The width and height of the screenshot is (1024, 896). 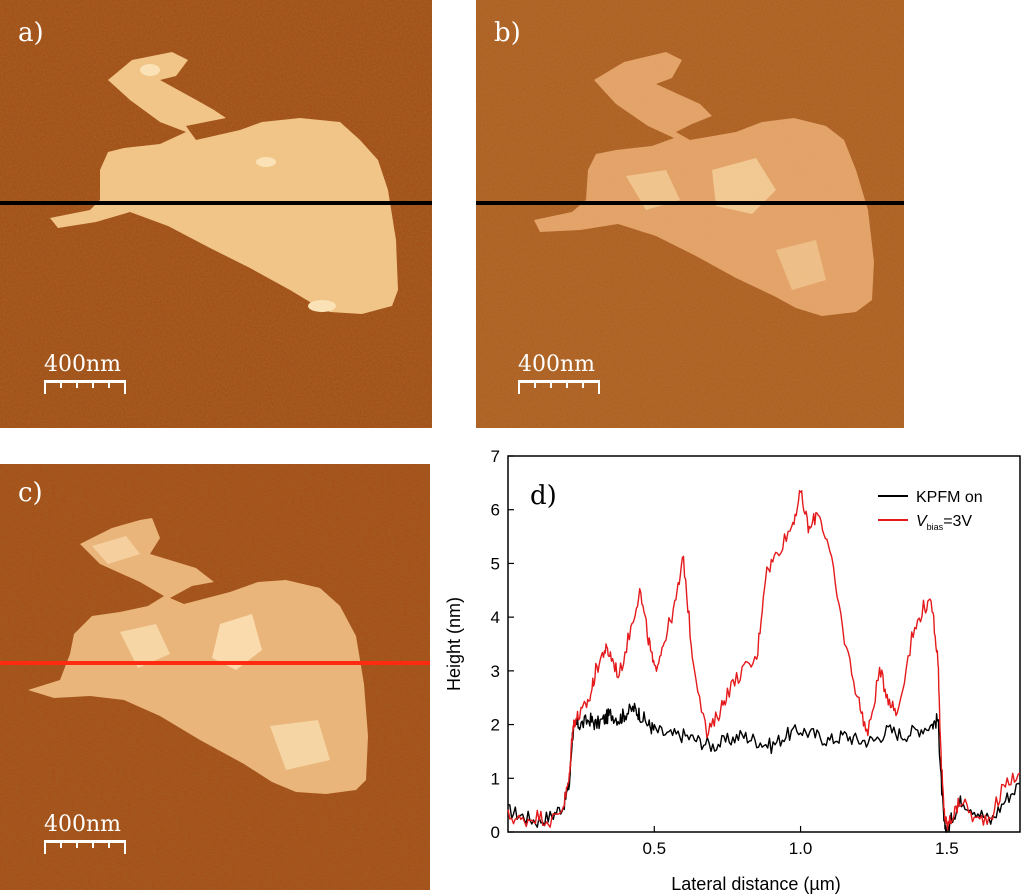 I want to click on profile-line-c, so click(x=215, y=663).